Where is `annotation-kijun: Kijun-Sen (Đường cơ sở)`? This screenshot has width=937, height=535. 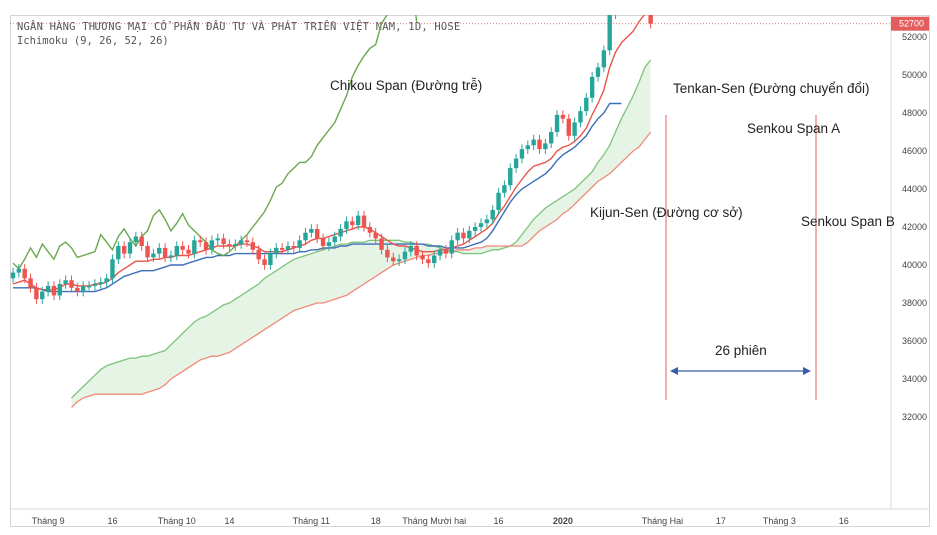 annotation-kijun: Kijun-Sen (Đường cơ sở) is located at coordinates (666, 212).